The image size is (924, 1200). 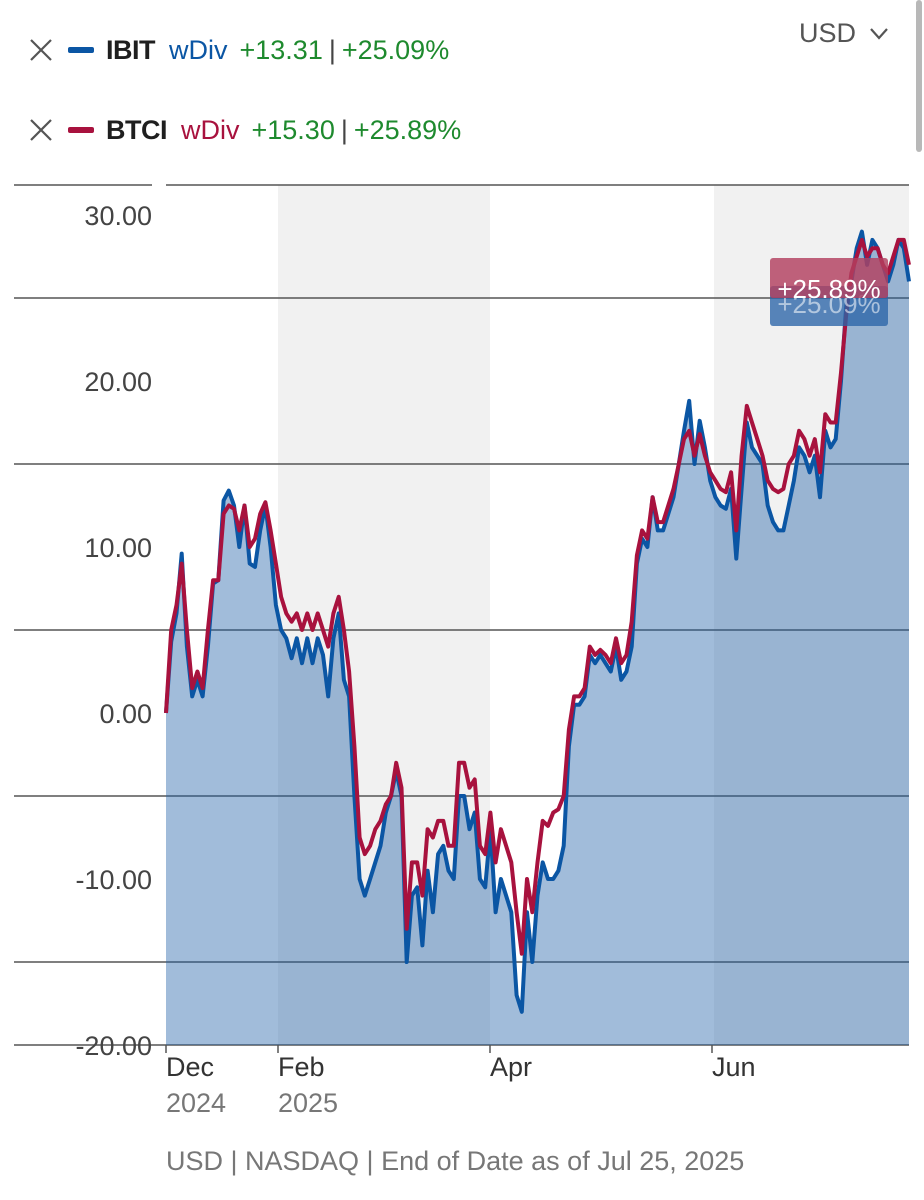 What do you see at coordinates (301, 1067) in the screenshot?
I see `x-tick-label: Feb` at bounding box center [301, 1067].